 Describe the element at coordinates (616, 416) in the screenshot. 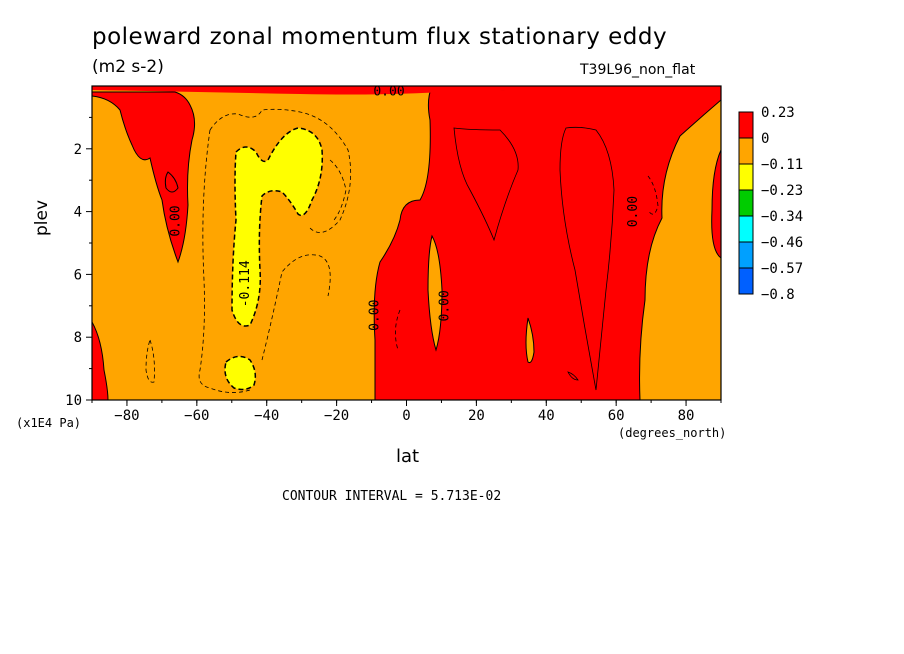

I see `x-tick-label-7: 60` at that location.